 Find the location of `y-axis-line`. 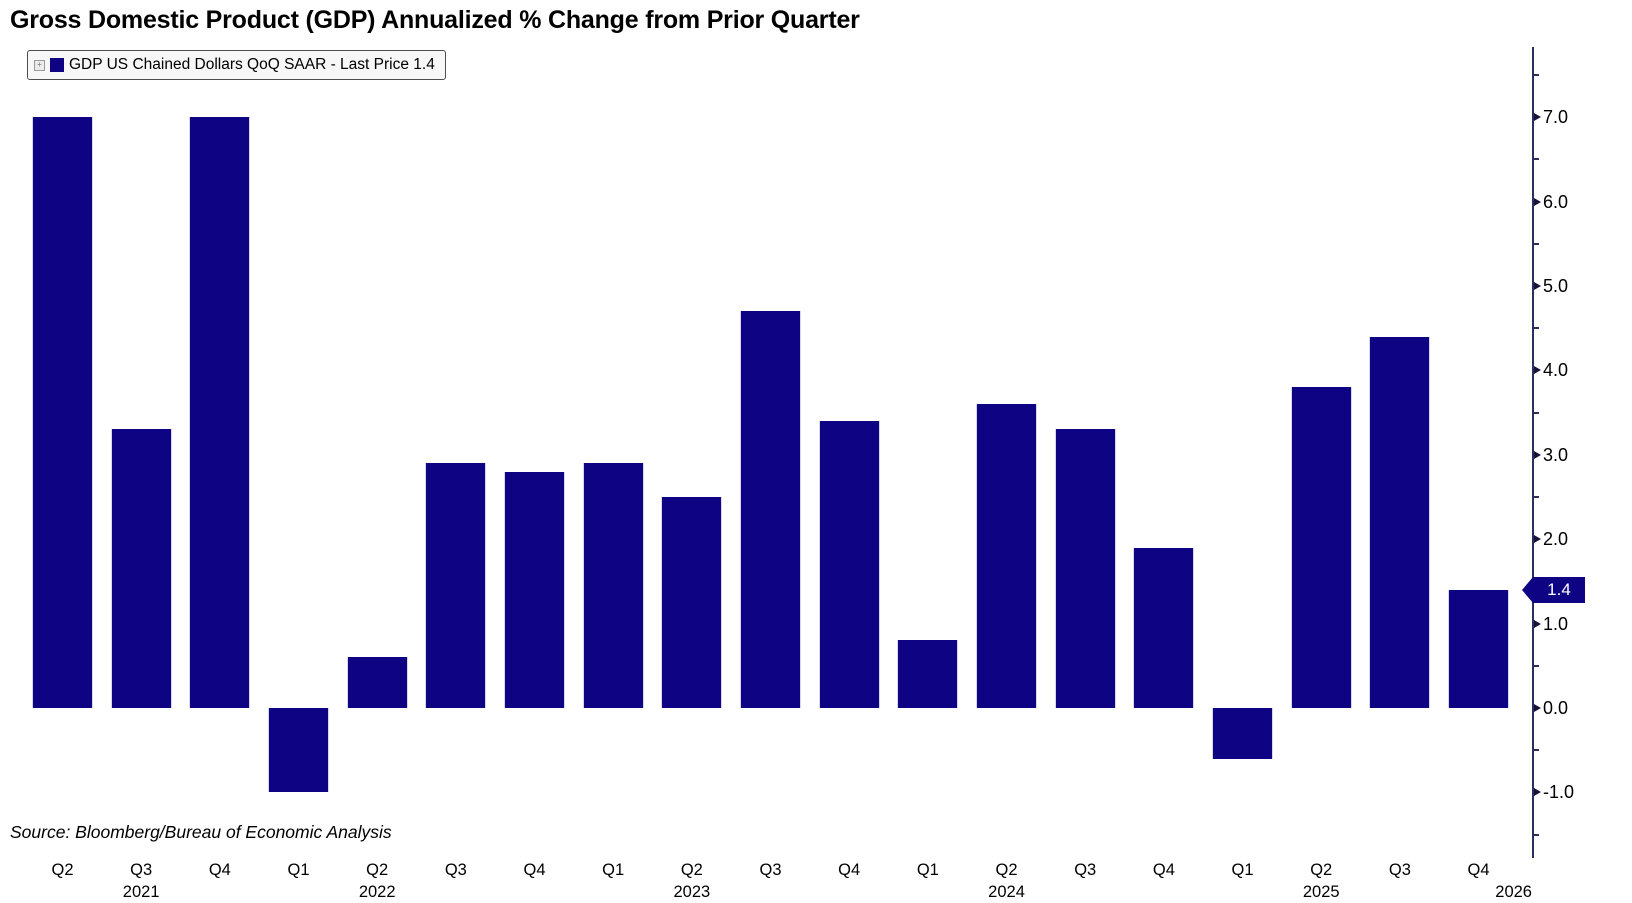

y-axis-line is located at coordinates (1533, 452).